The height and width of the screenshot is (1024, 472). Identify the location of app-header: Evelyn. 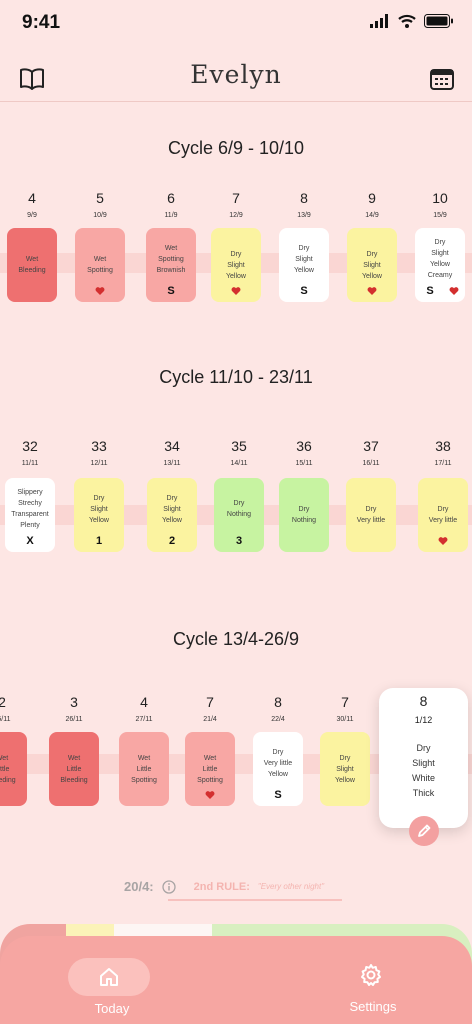
(236, 77).